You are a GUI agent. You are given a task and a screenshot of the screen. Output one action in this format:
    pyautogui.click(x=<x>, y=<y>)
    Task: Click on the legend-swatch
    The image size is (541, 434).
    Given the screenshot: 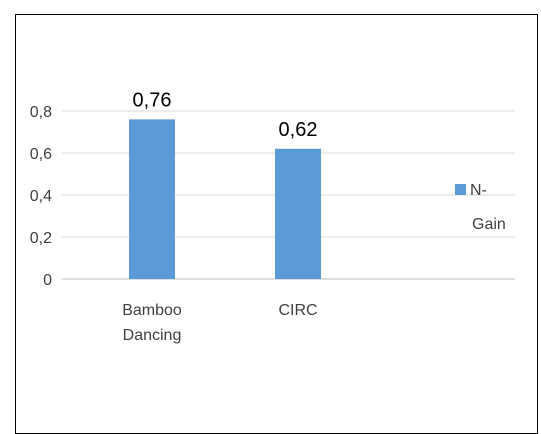 What is the action you would take?
    pyautogui.click(x=460, y=189)
    